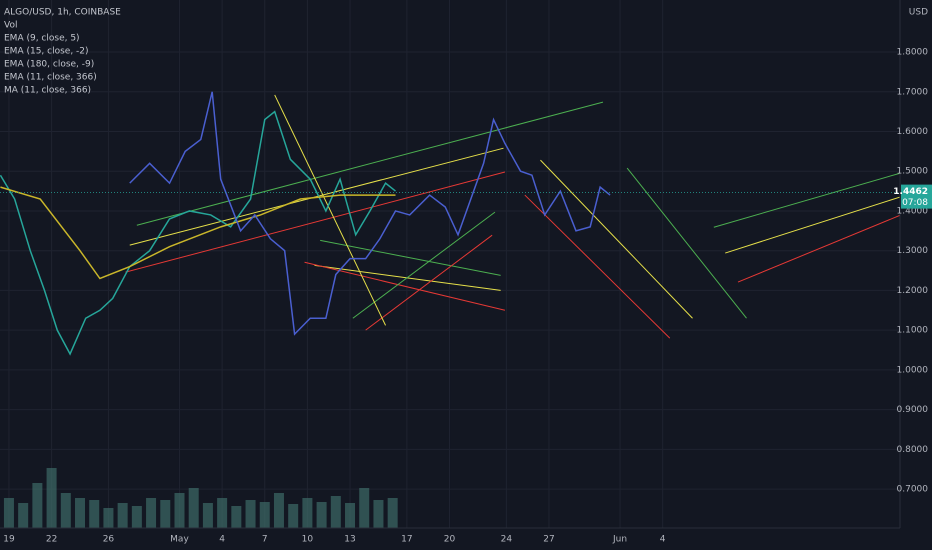 The height and width of the screenshot is (550, 932). What do you see at coordinates (46, 52) in the screenshot?
I see `legend-entry: EMA (15, close, -2)` at bounding box center [46, 52].